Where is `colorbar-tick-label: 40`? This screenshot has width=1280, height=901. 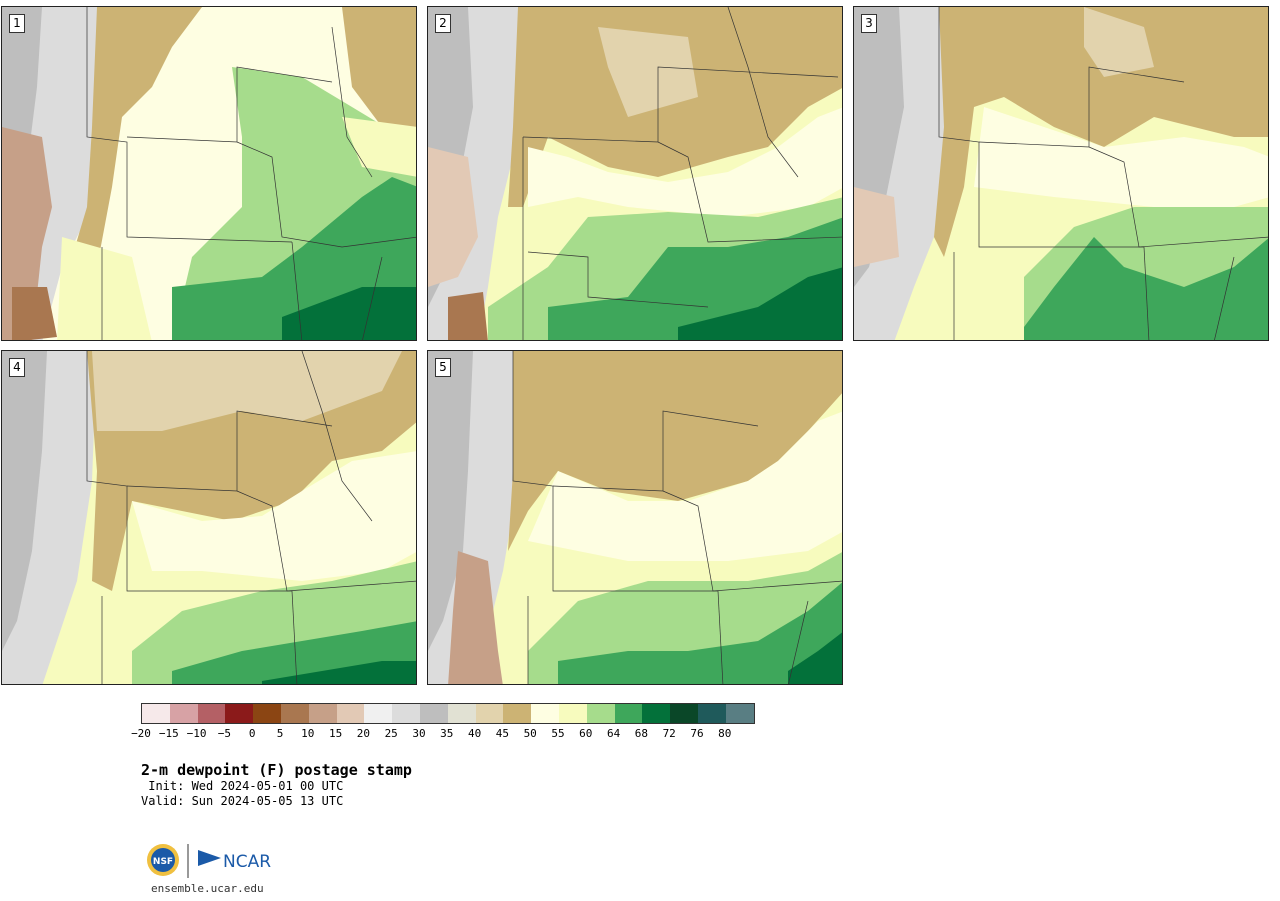
colorbar-tick-label: 40 is located at coordinates (474, 733).